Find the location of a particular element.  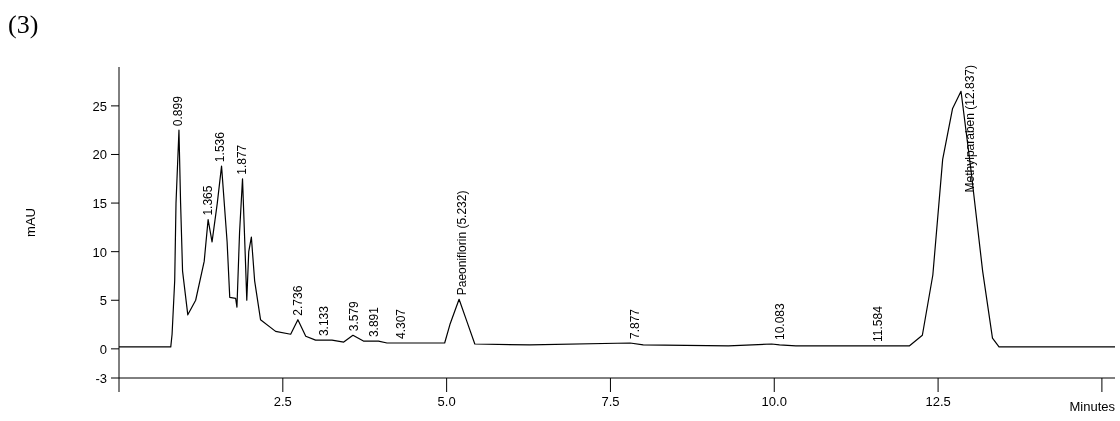

y-tick-label: 5 is located at coordinates (103, 301).